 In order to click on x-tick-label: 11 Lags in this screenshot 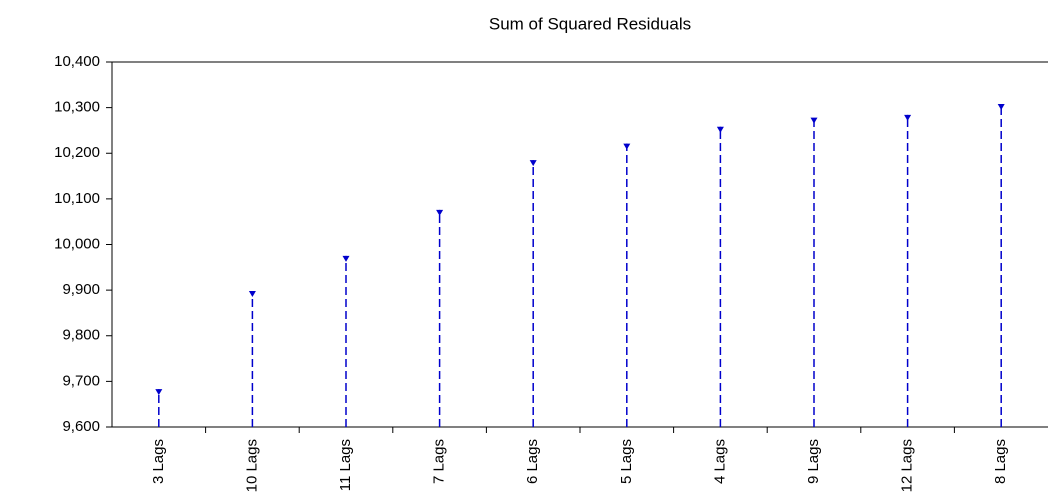, I will do `click(345, 465)`.